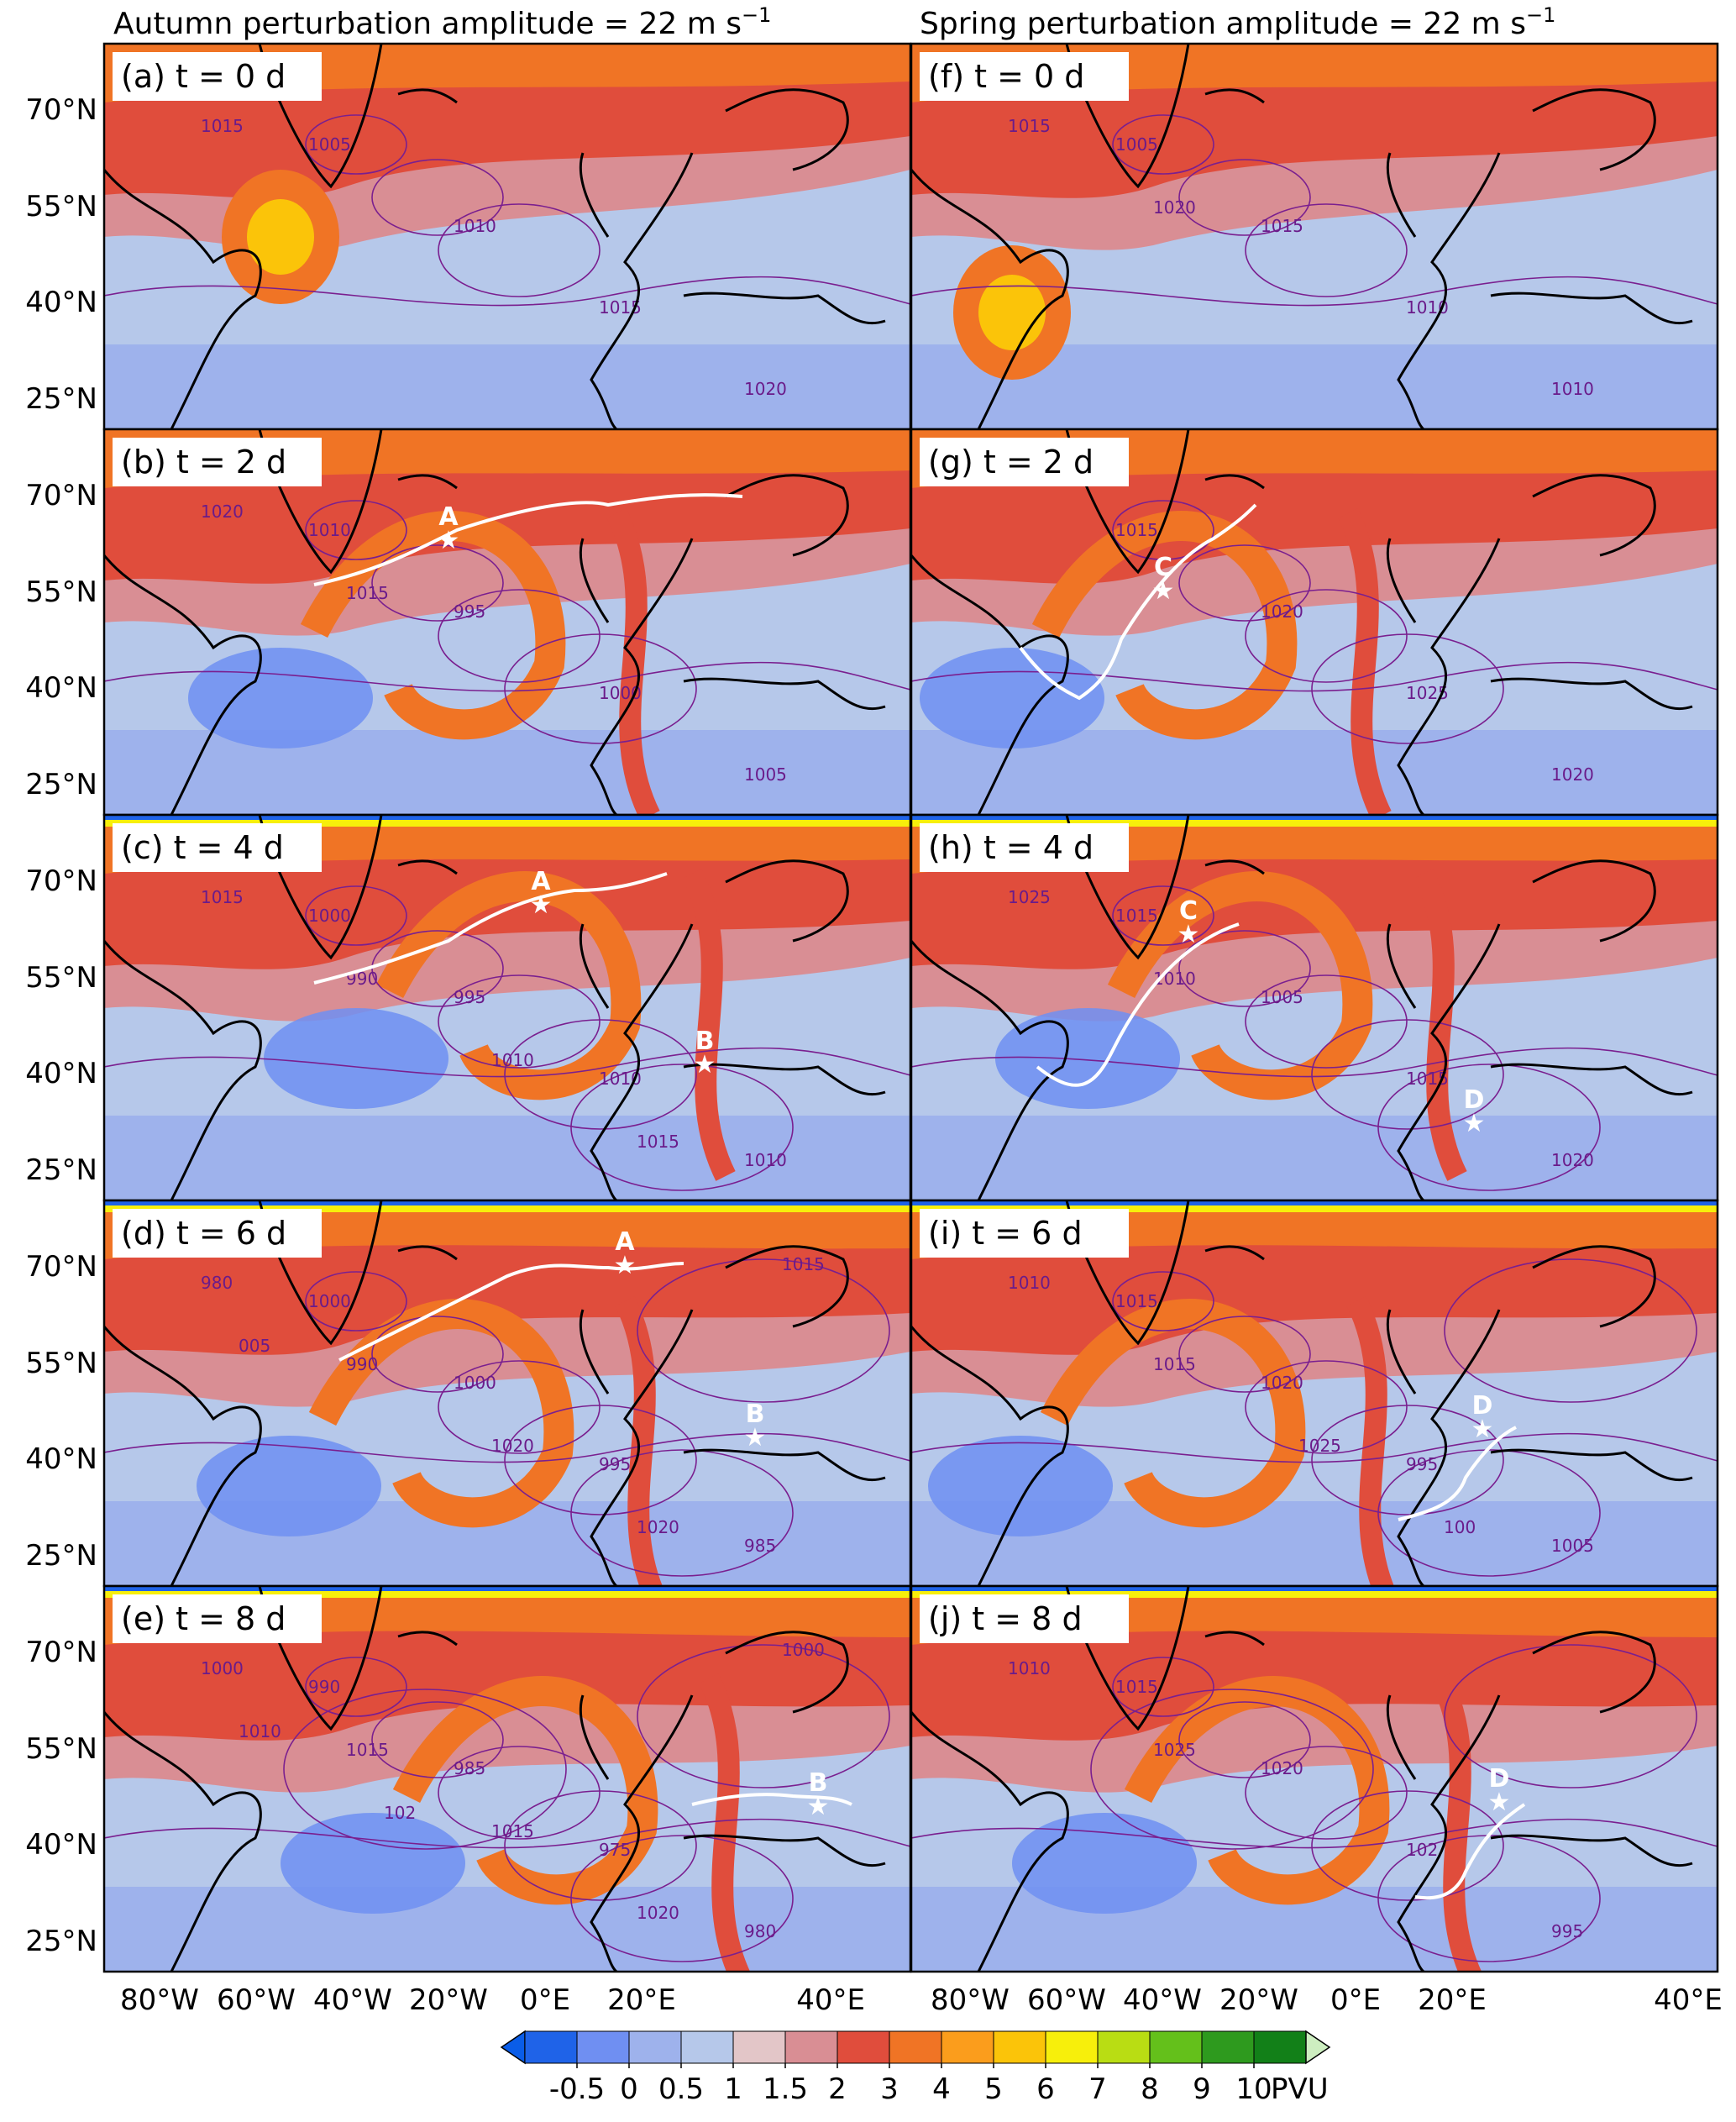  Describe the element at coordinates (1011, 847) in the screenshot. I see `panel-label: (h) t = 4 d` at that location.